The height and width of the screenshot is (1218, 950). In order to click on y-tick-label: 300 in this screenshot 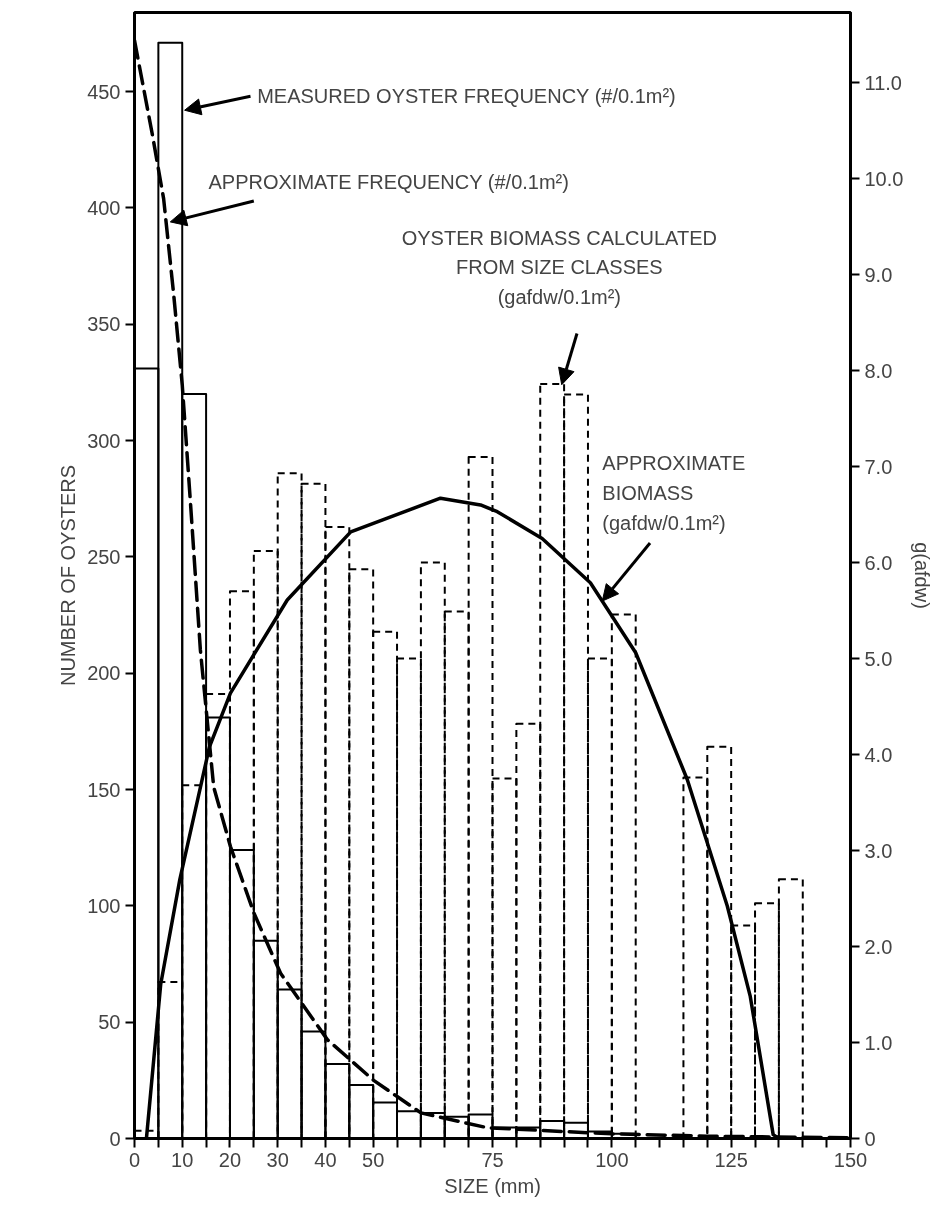, I will do `click(104, 440)`.